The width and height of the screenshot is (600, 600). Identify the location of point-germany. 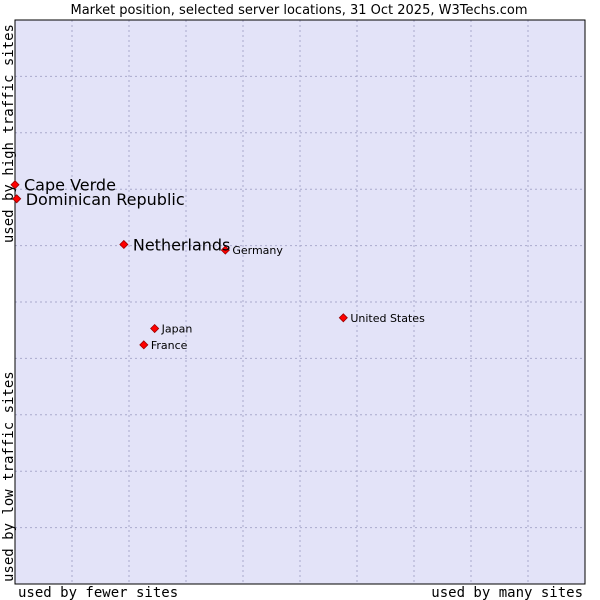
(225, 250).